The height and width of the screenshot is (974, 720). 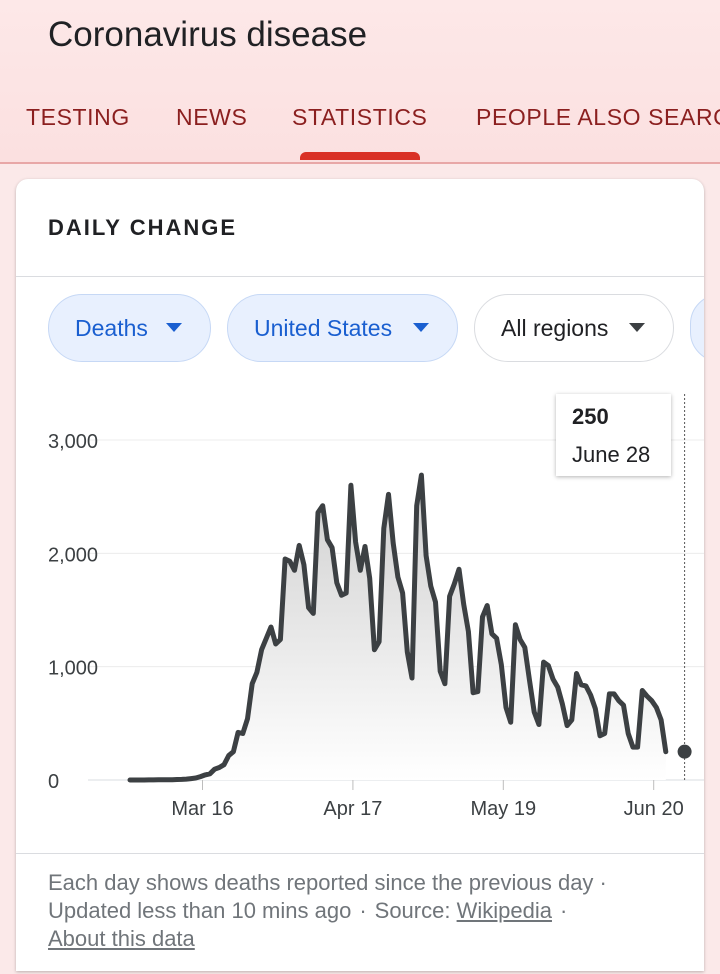 What do you see at coordinates (360, 276) in the screenshot?
I see `card-divider-top` at bounding box center [360, 276].